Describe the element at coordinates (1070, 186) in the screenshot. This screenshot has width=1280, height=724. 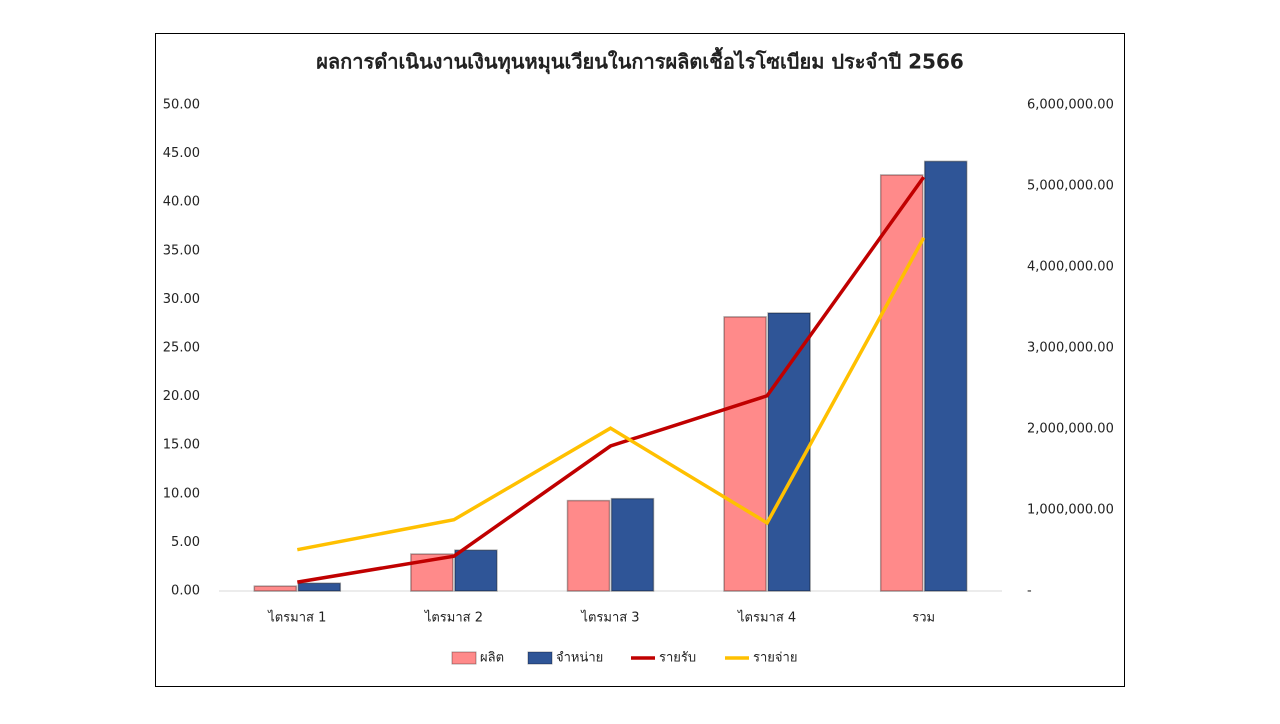
I see `y2-tick-label: 5,000,000.00` at that location.